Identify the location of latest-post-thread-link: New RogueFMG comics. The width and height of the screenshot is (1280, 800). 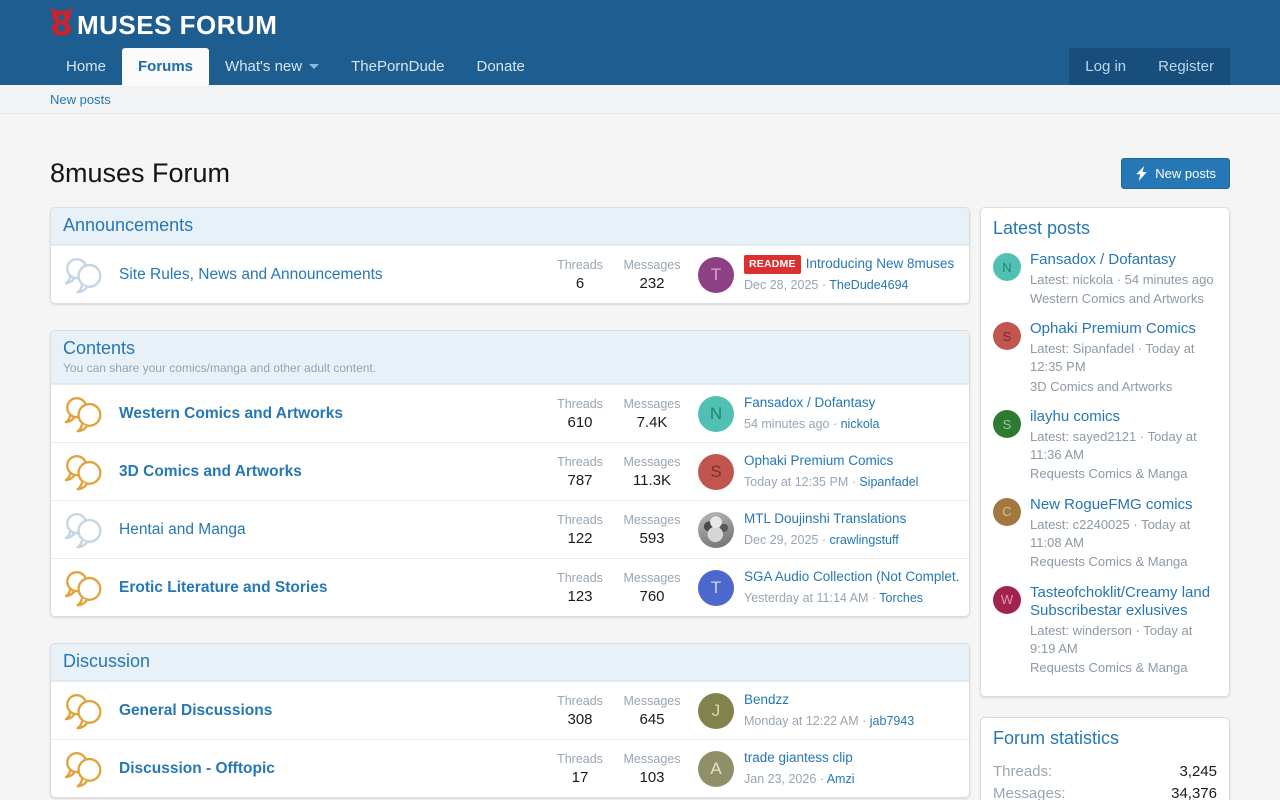
(1111, 504).